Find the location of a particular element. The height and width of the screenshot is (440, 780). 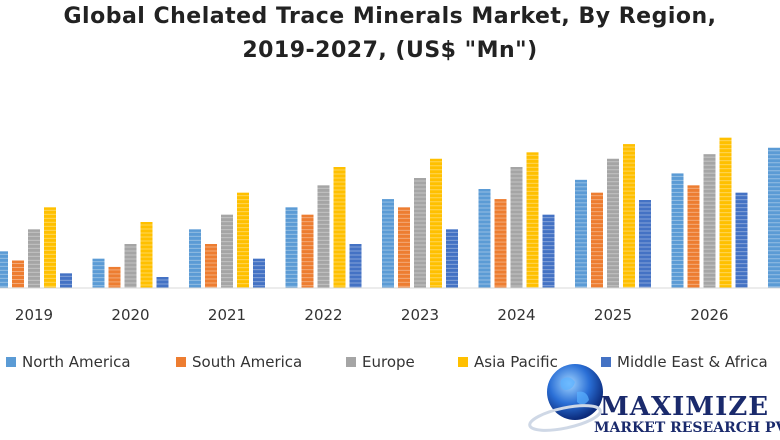

x-tick-labels: 201920202021202220232024202520262027 is located at coordinates (372, 315).